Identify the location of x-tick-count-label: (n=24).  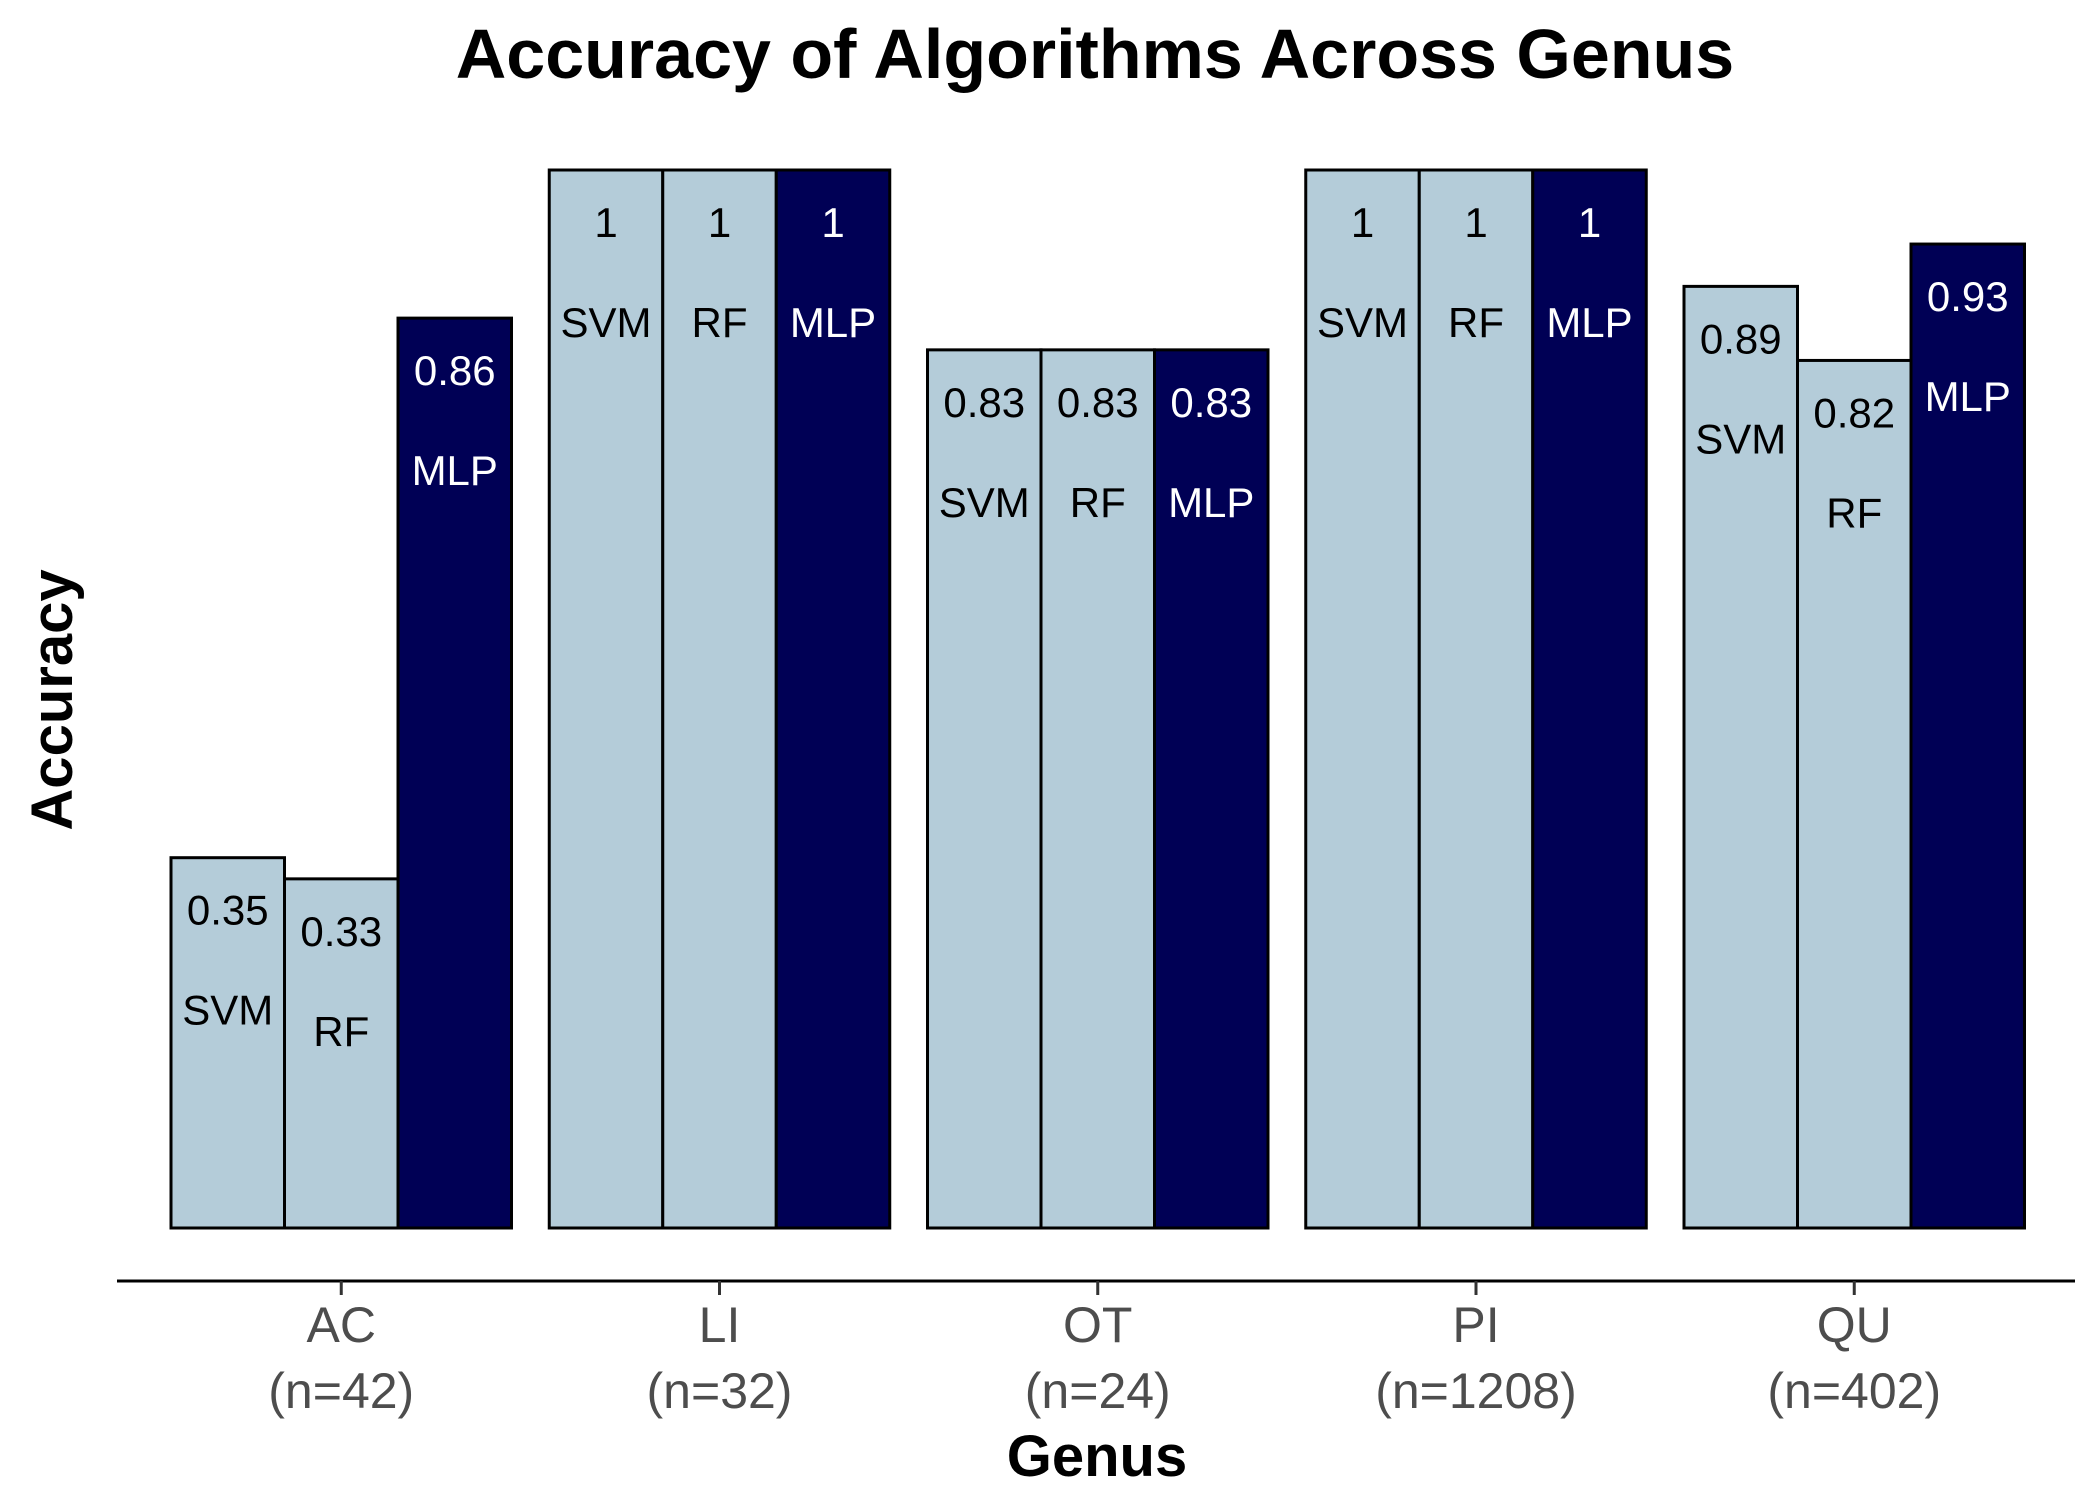
(1098, 1391).